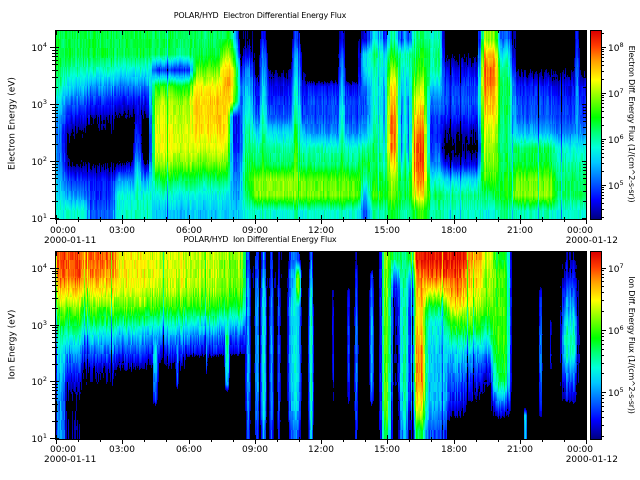 The image size is (640, 480). I want to click on y-tick-label: 10³, so click(39, 325).